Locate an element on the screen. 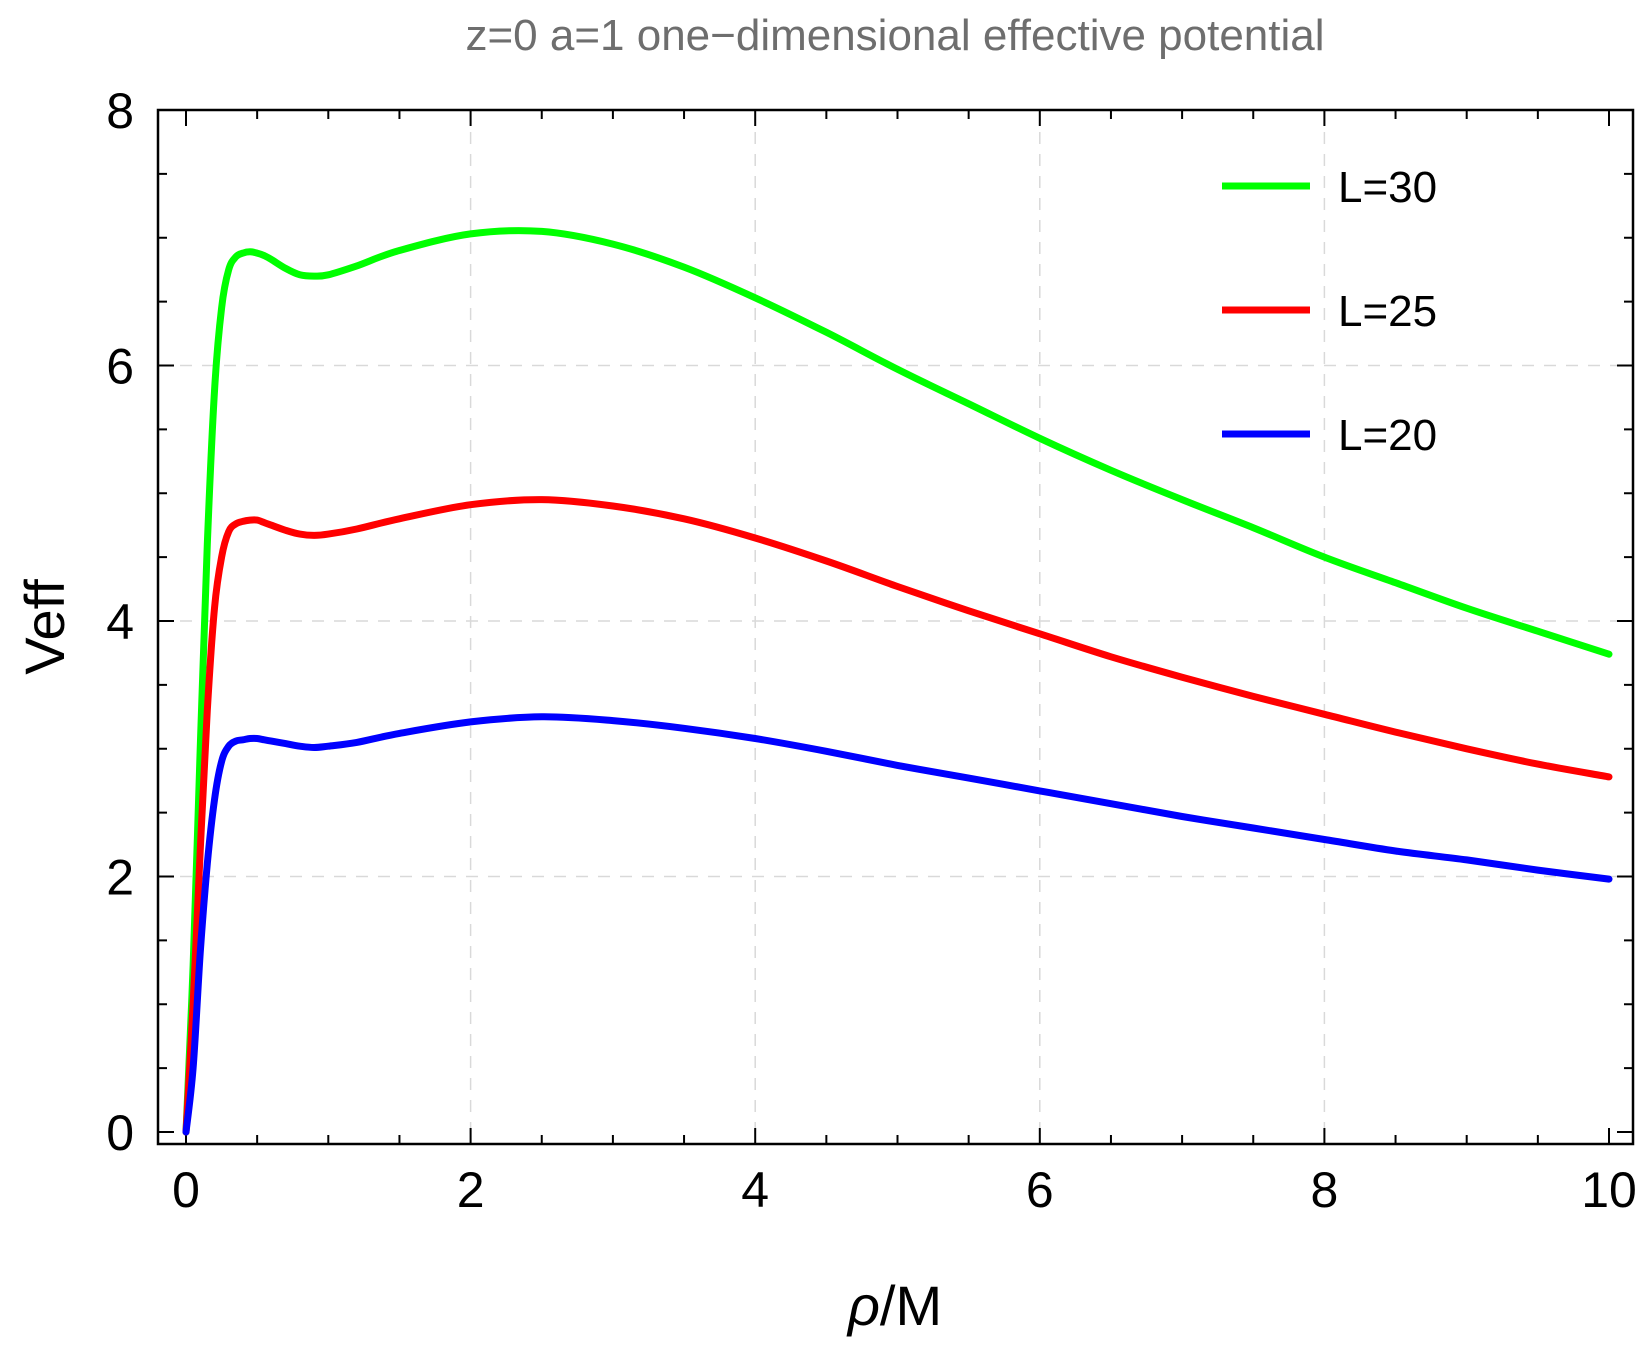  x-tick-label: 2 is located at coordinates (471, 1190).